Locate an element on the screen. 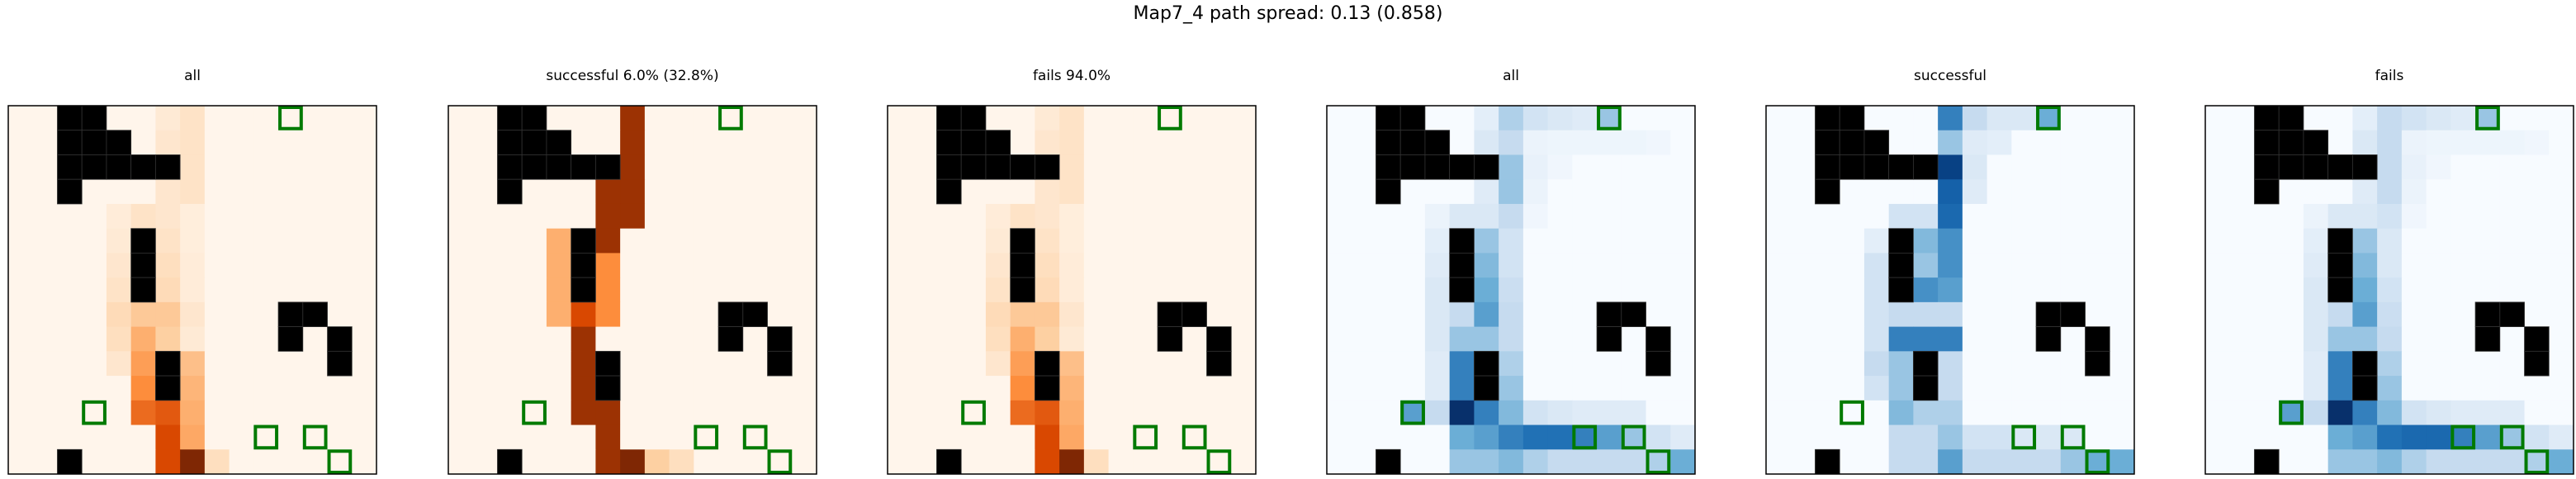 Image resolution: width=2576 pixels, height=479 pixels. goal-marker is located at coordinates (730, 118).